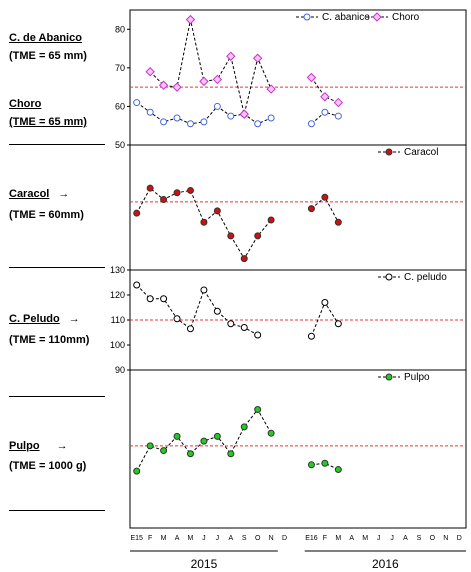 This screenshot has height=572, width=471. What do you see at coordinates (417, 377) in the screenshot?
I see `legend-label-pulpo: Pulpo` at bounding box center [417, 377].